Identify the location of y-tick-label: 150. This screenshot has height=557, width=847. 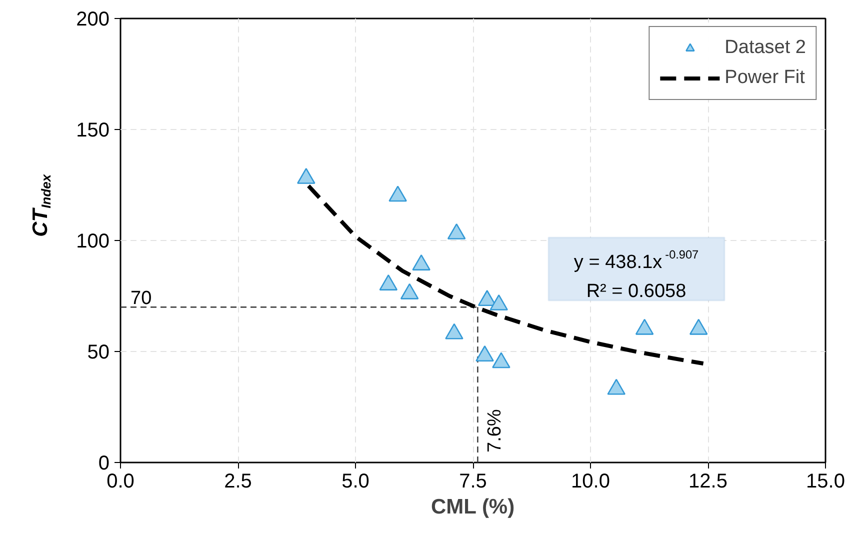
(93, 131).